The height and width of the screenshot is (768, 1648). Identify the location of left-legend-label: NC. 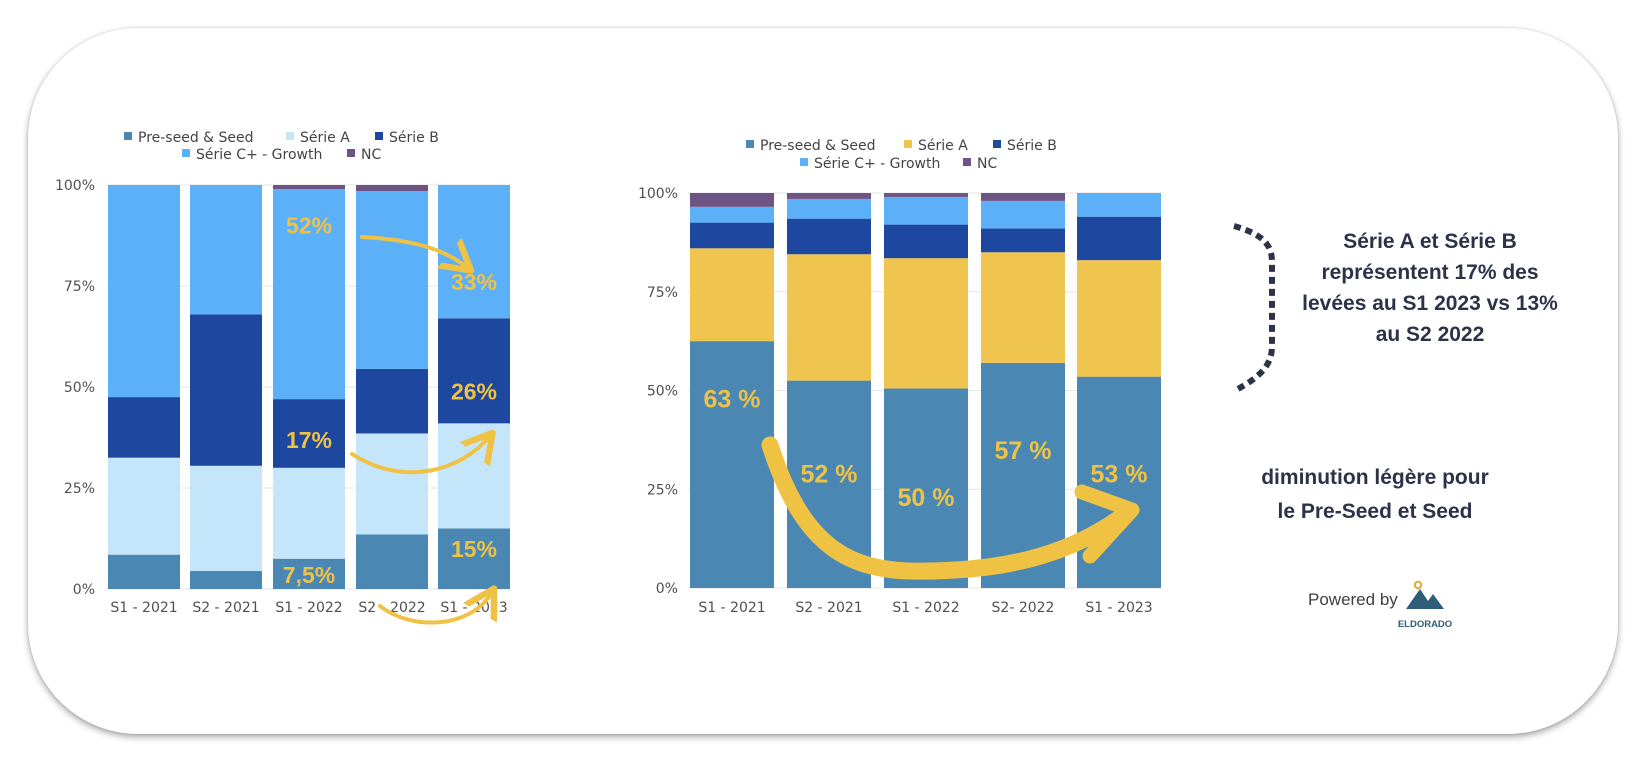
(371, 155).